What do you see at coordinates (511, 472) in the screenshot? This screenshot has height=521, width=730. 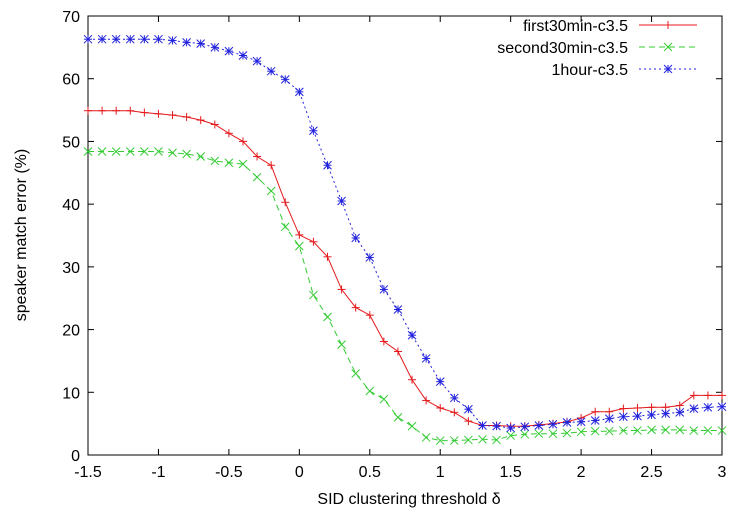 I see `x-tick-label: 1.5` at bounding box center [511, 472].